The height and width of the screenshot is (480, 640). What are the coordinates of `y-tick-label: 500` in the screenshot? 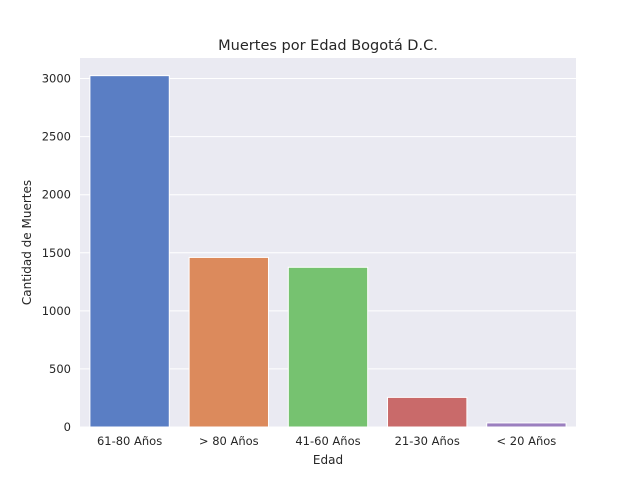 It's located at (60, 369).